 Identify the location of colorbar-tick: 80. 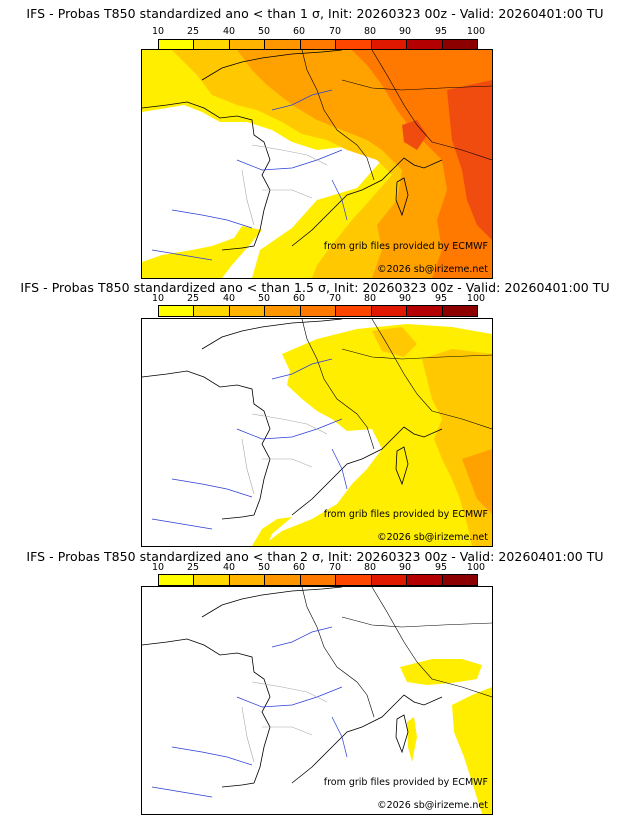
(370, 298).